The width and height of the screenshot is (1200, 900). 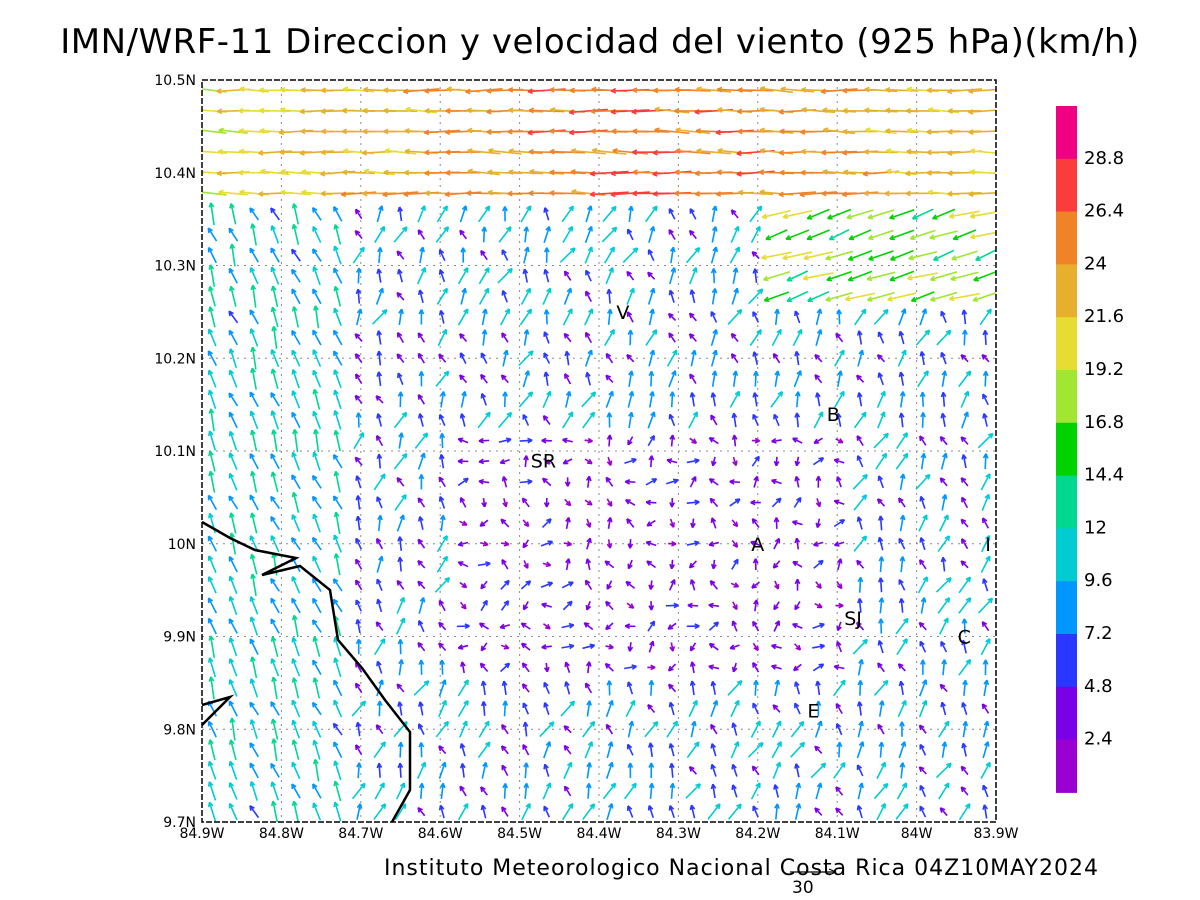 I want to click on lon-tick-label: 84.8W, so click(x=281, y=834).